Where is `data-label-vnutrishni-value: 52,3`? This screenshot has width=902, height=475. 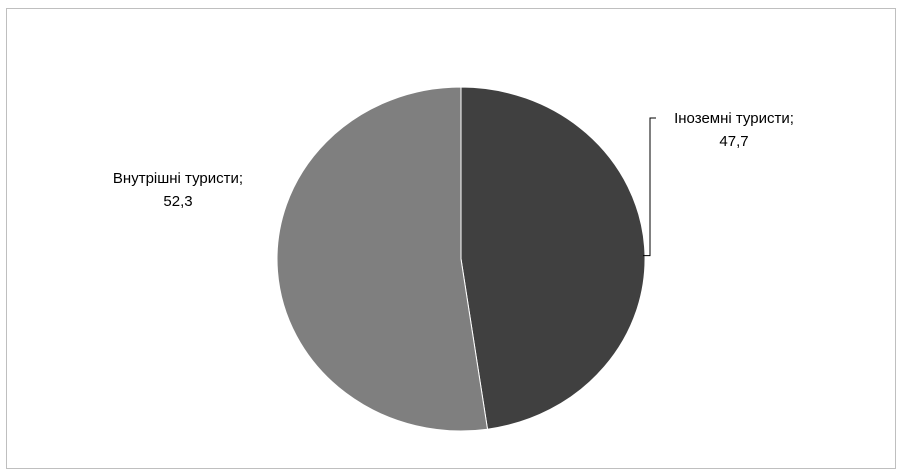
data-label-vnutrishni-value: 52,3 is located at coordinates (177, 201).